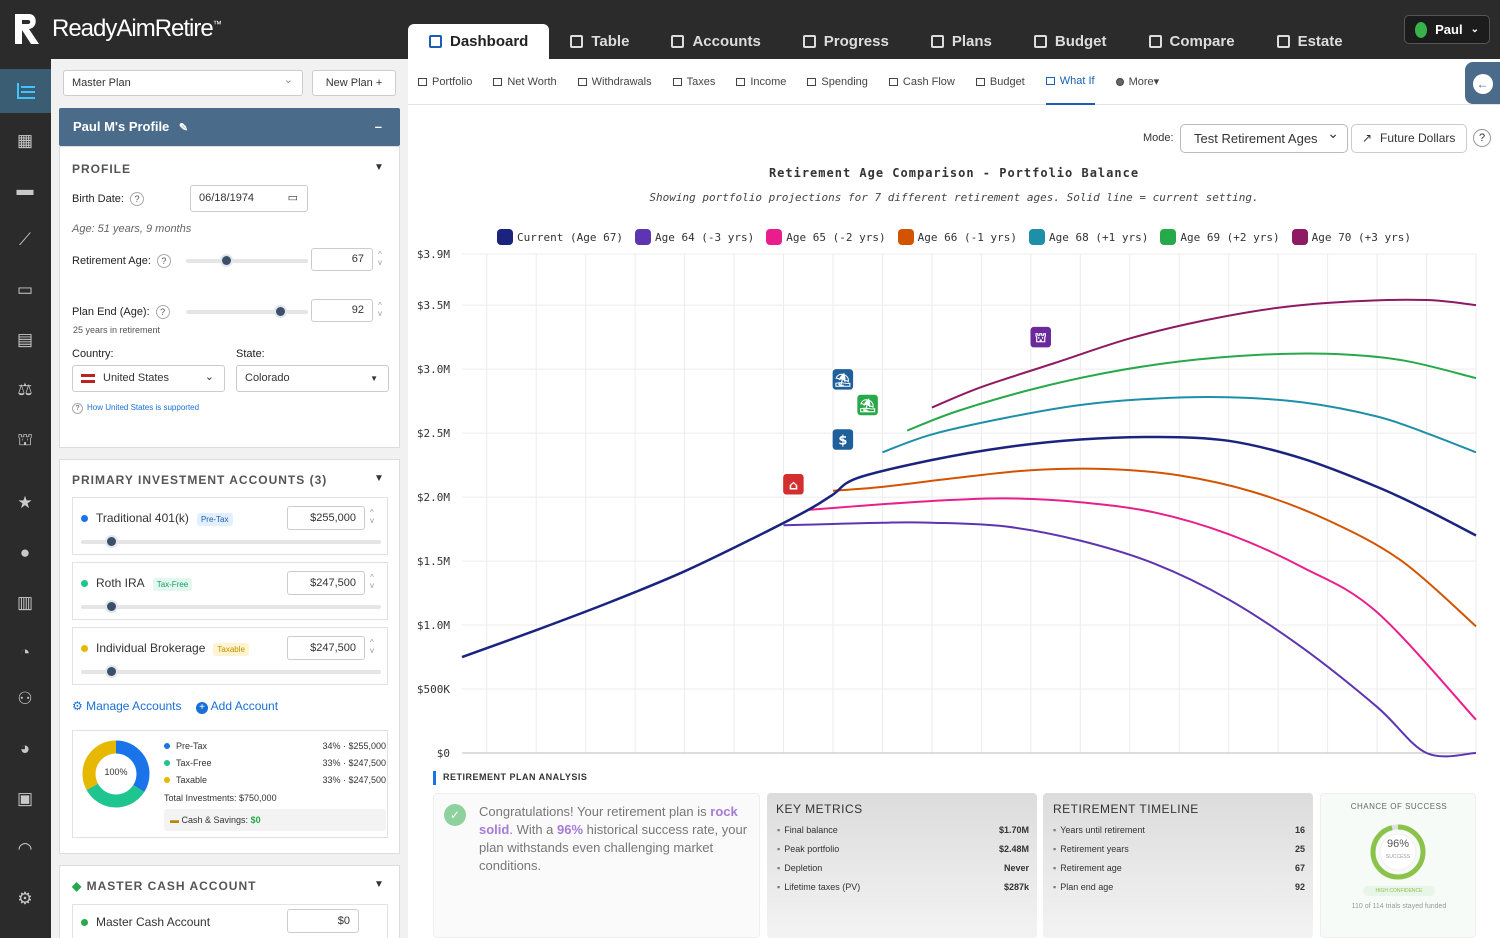 Image resolution: width=1500 pixels, height=938 pixels. Describe the element at coordinates (761, 82) in the screenshot. I see `subnav-tab-income: Income` at that location.